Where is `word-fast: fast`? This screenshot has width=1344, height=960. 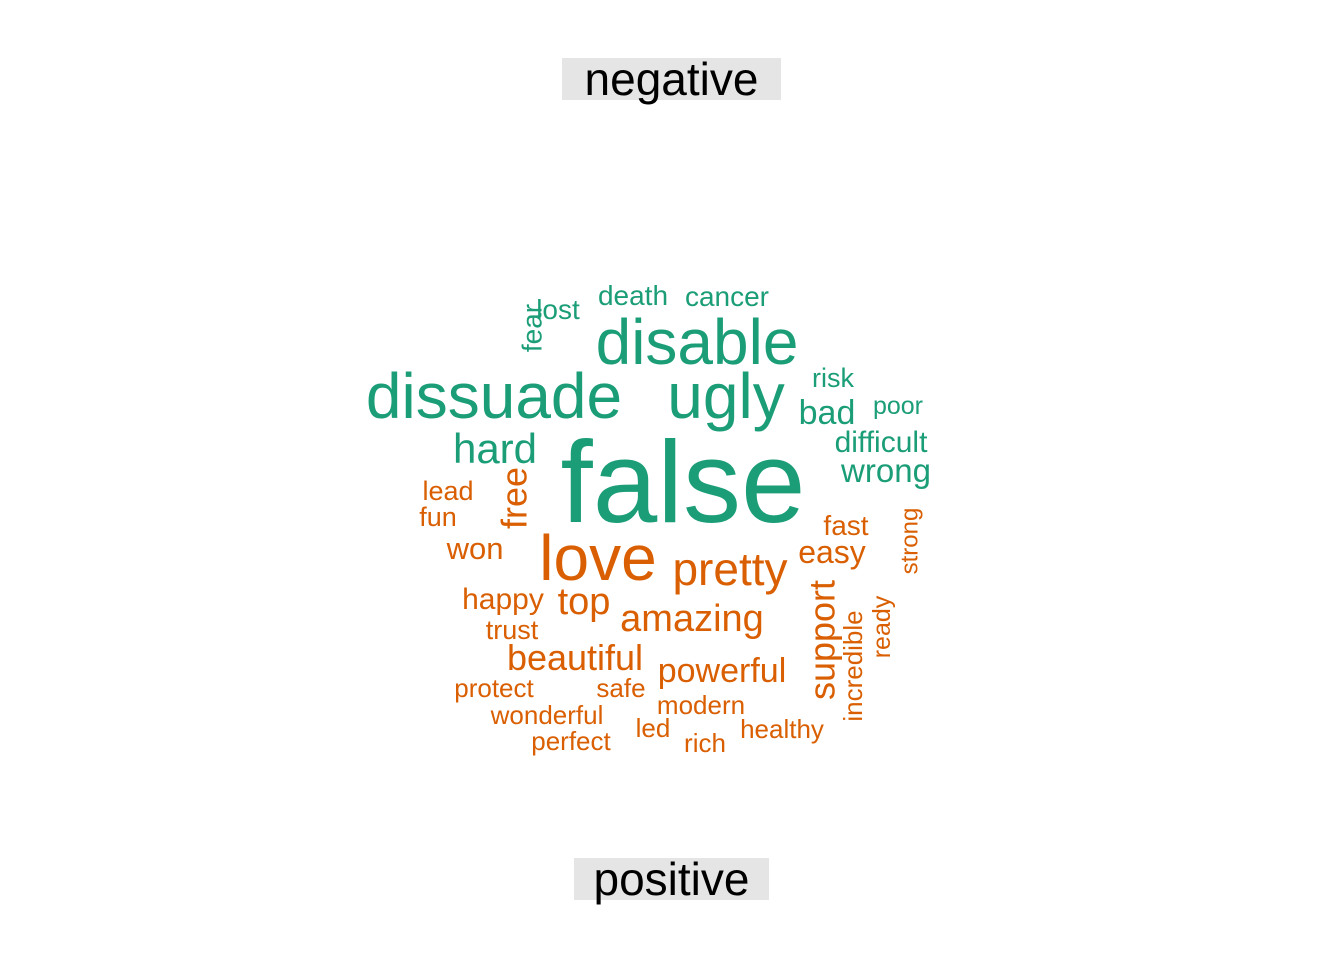 word-fast: fast is located at coordinates (845, 525).